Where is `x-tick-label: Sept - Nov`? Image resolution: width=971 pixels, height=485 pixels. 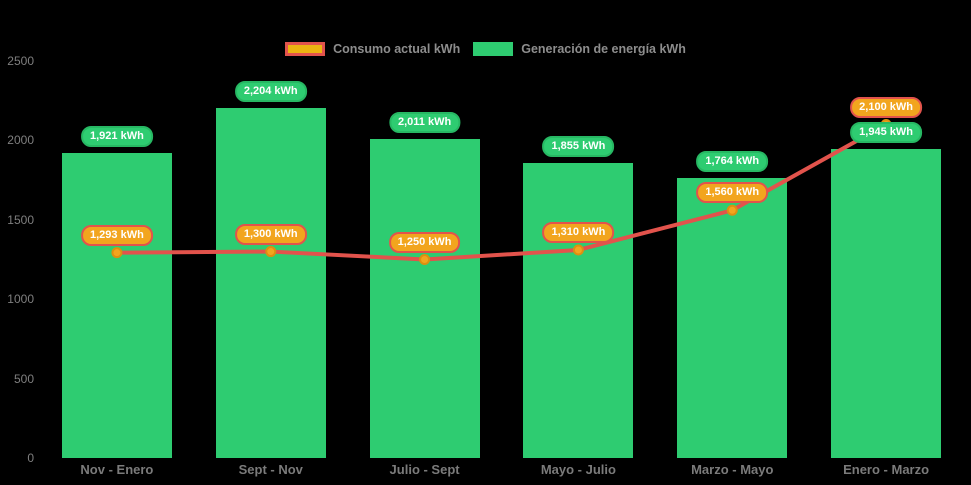
x-tick-label: Sept - Nov is located at coordinates (270, 469).